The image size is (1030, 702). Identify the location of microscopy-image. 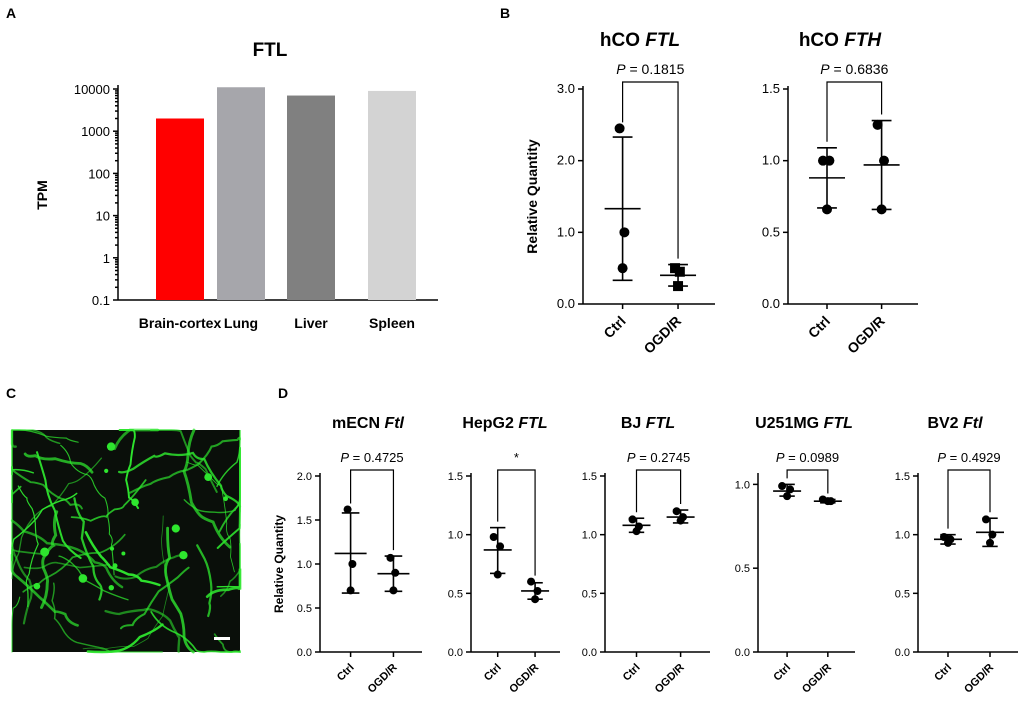
(126, 541).